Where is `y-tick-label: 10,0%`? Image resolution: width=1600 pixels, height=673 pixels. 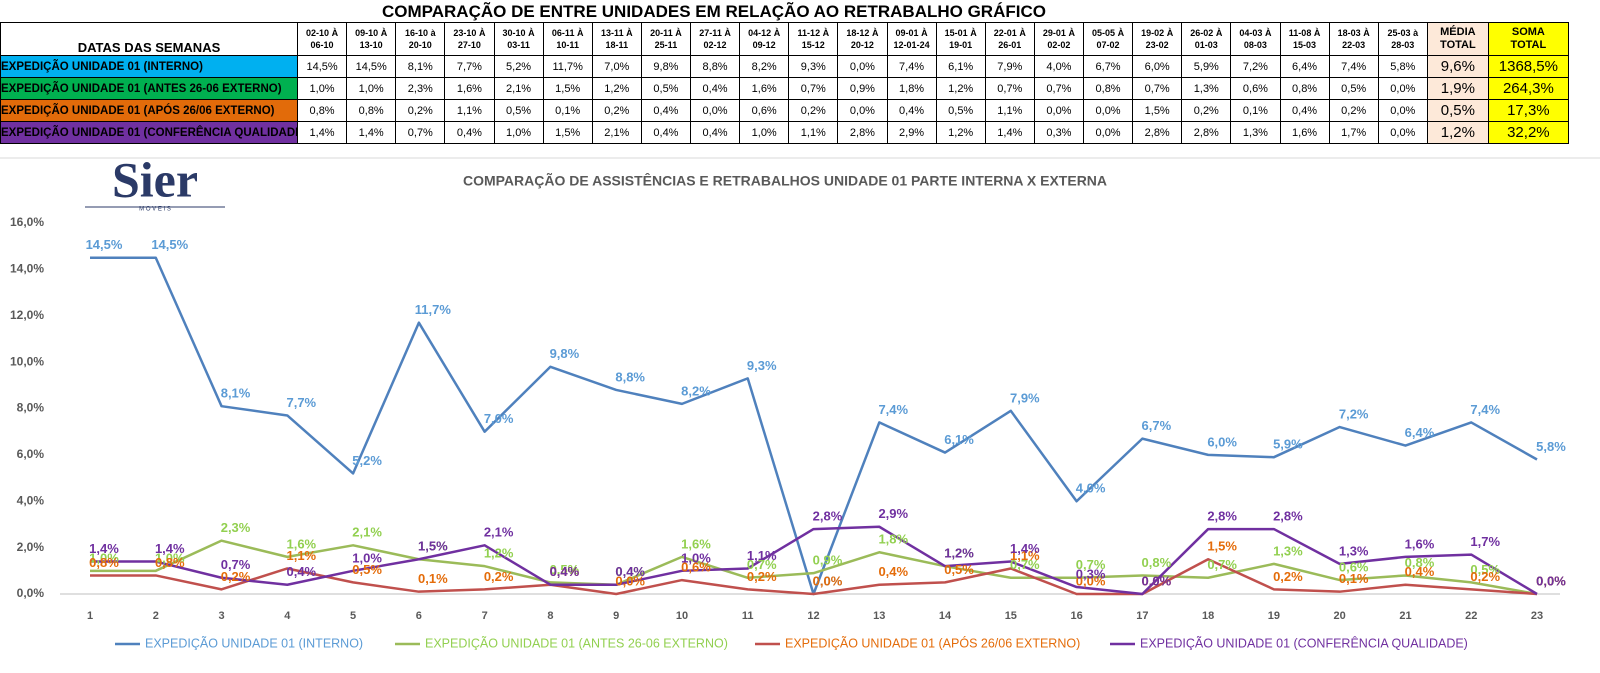 y-tick-label: 10,0% is located at coordinates (27, 361).